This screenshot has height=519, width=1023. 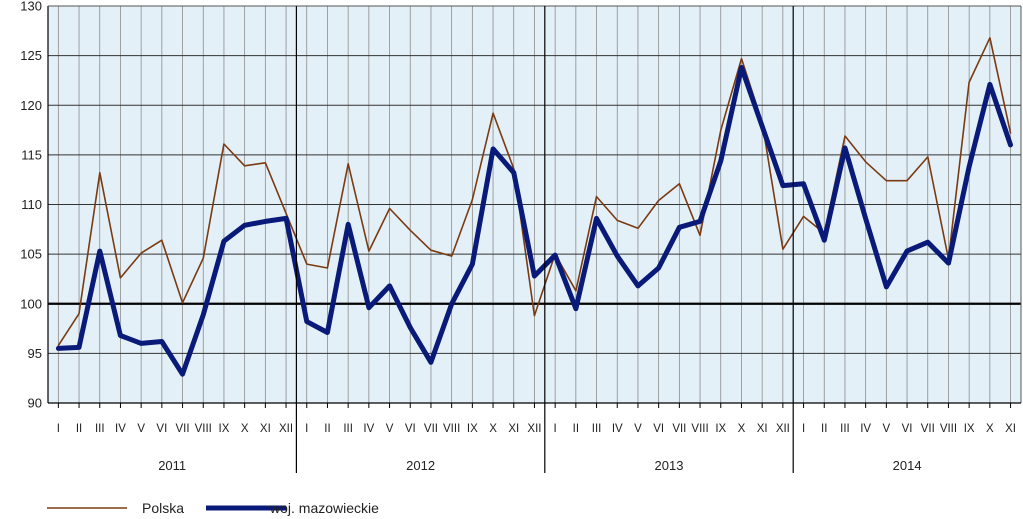 I want to click on y-tick-label: 100, so click(x=31, y=303).